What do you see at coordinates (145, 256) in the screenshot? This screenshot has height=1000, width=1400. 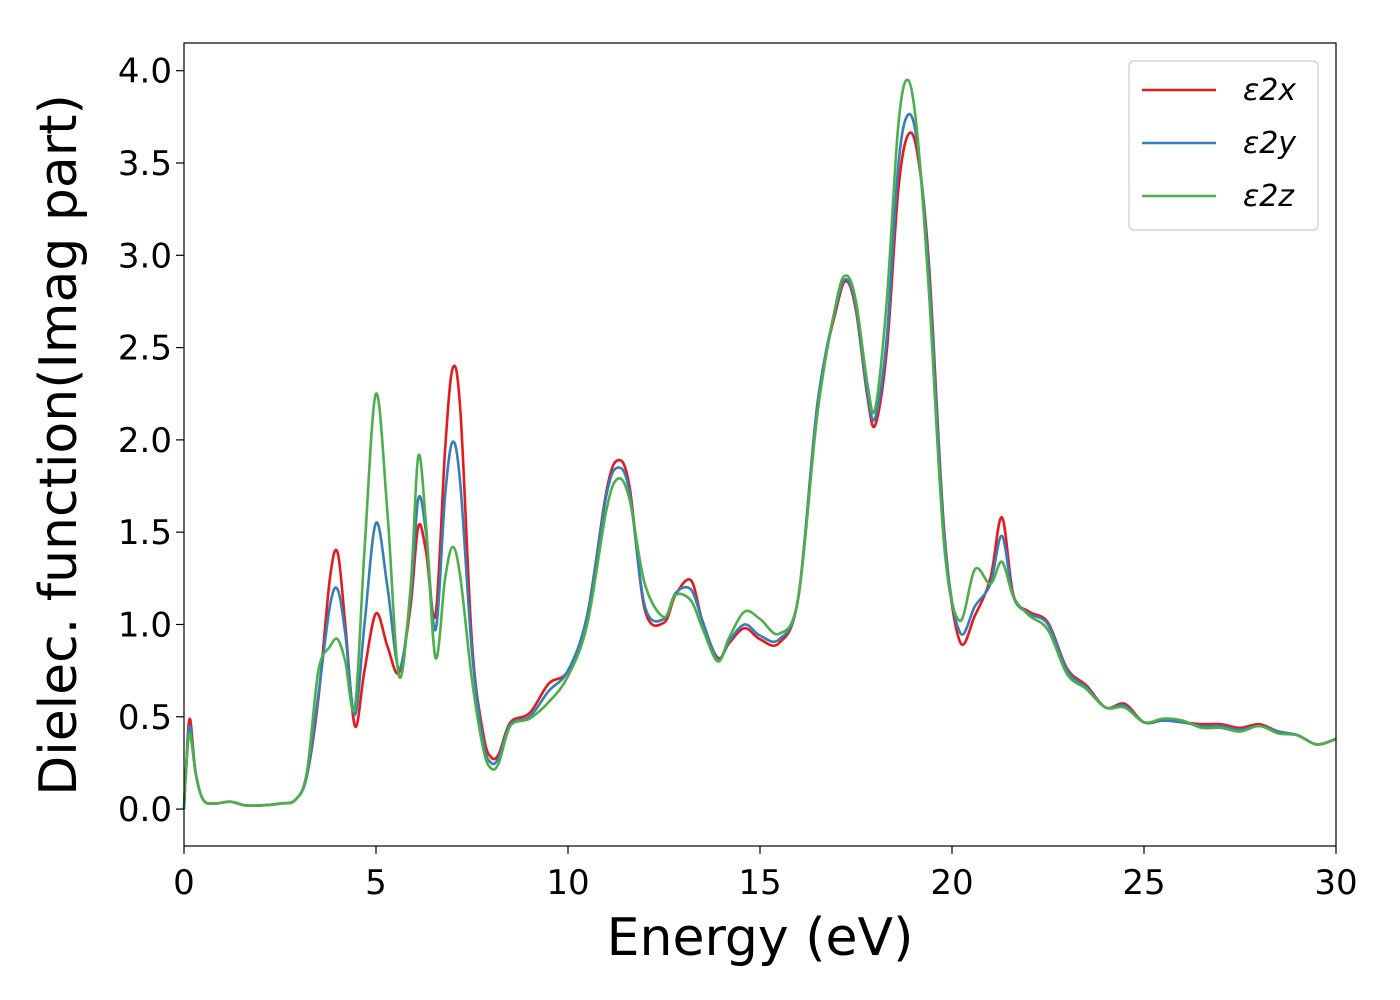 I see `y-tick-label: 3.0` at bounding box center [145, 256].